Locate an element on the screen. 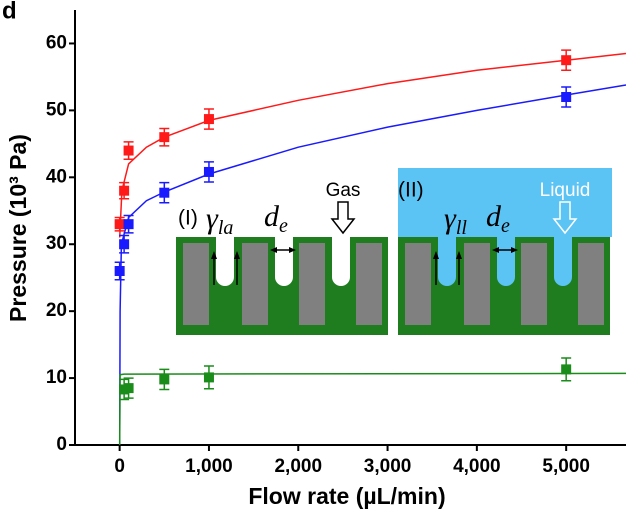  x-tick-label: 1,000 is located at coordinates (209, 466).